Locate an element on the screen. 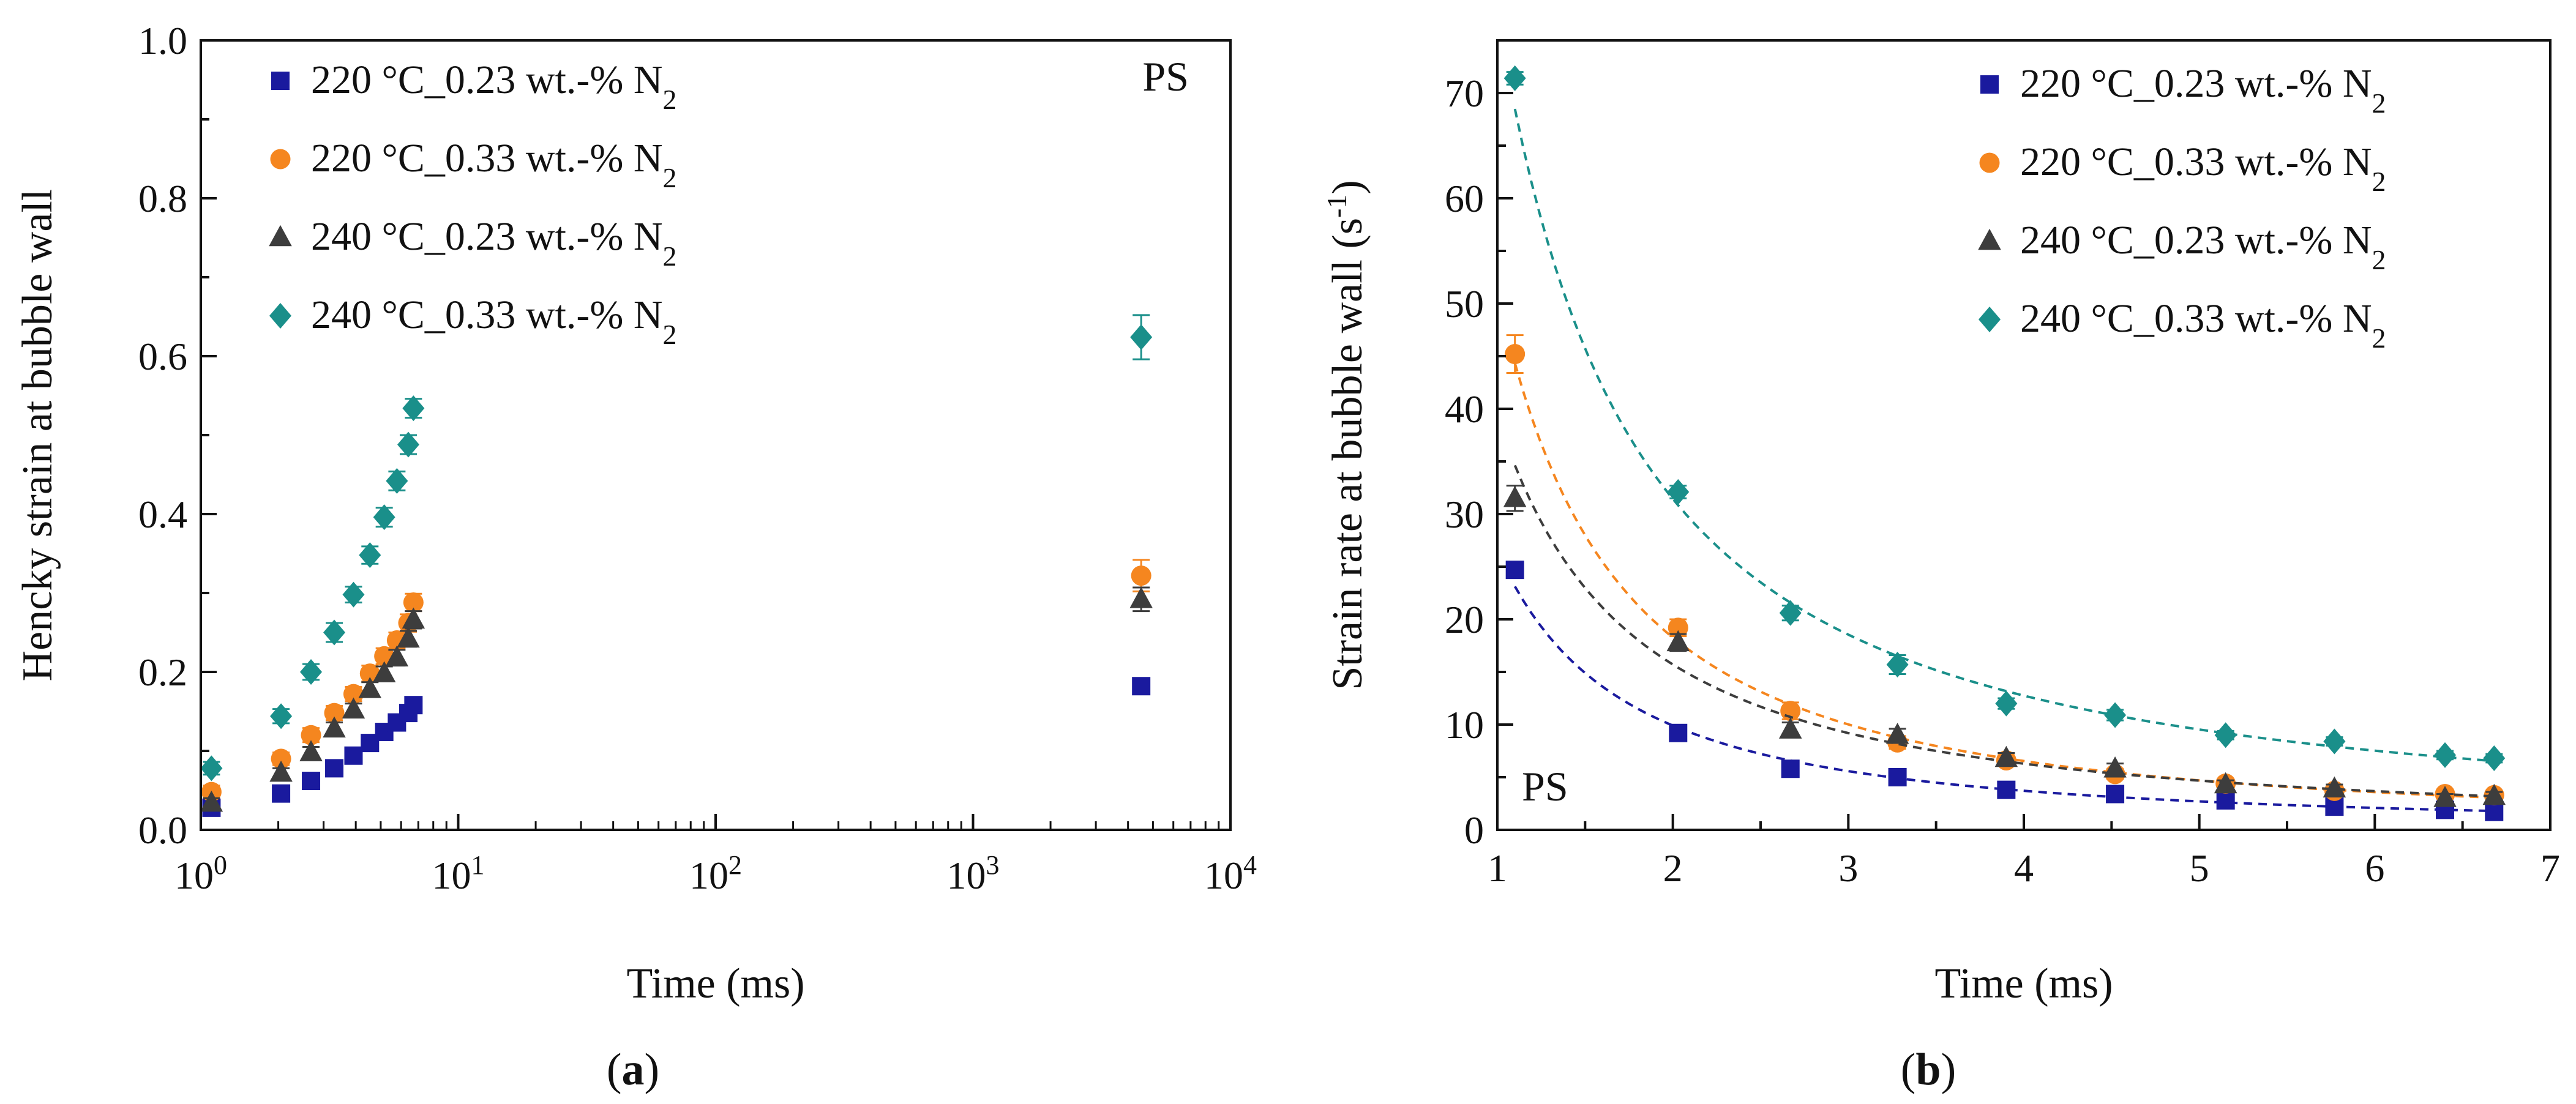 The height and width of the screenshot is (1104, 2576). panel-a-y-axis-label: Hencky strain at bubble wall is located at coordinates (38, 435).